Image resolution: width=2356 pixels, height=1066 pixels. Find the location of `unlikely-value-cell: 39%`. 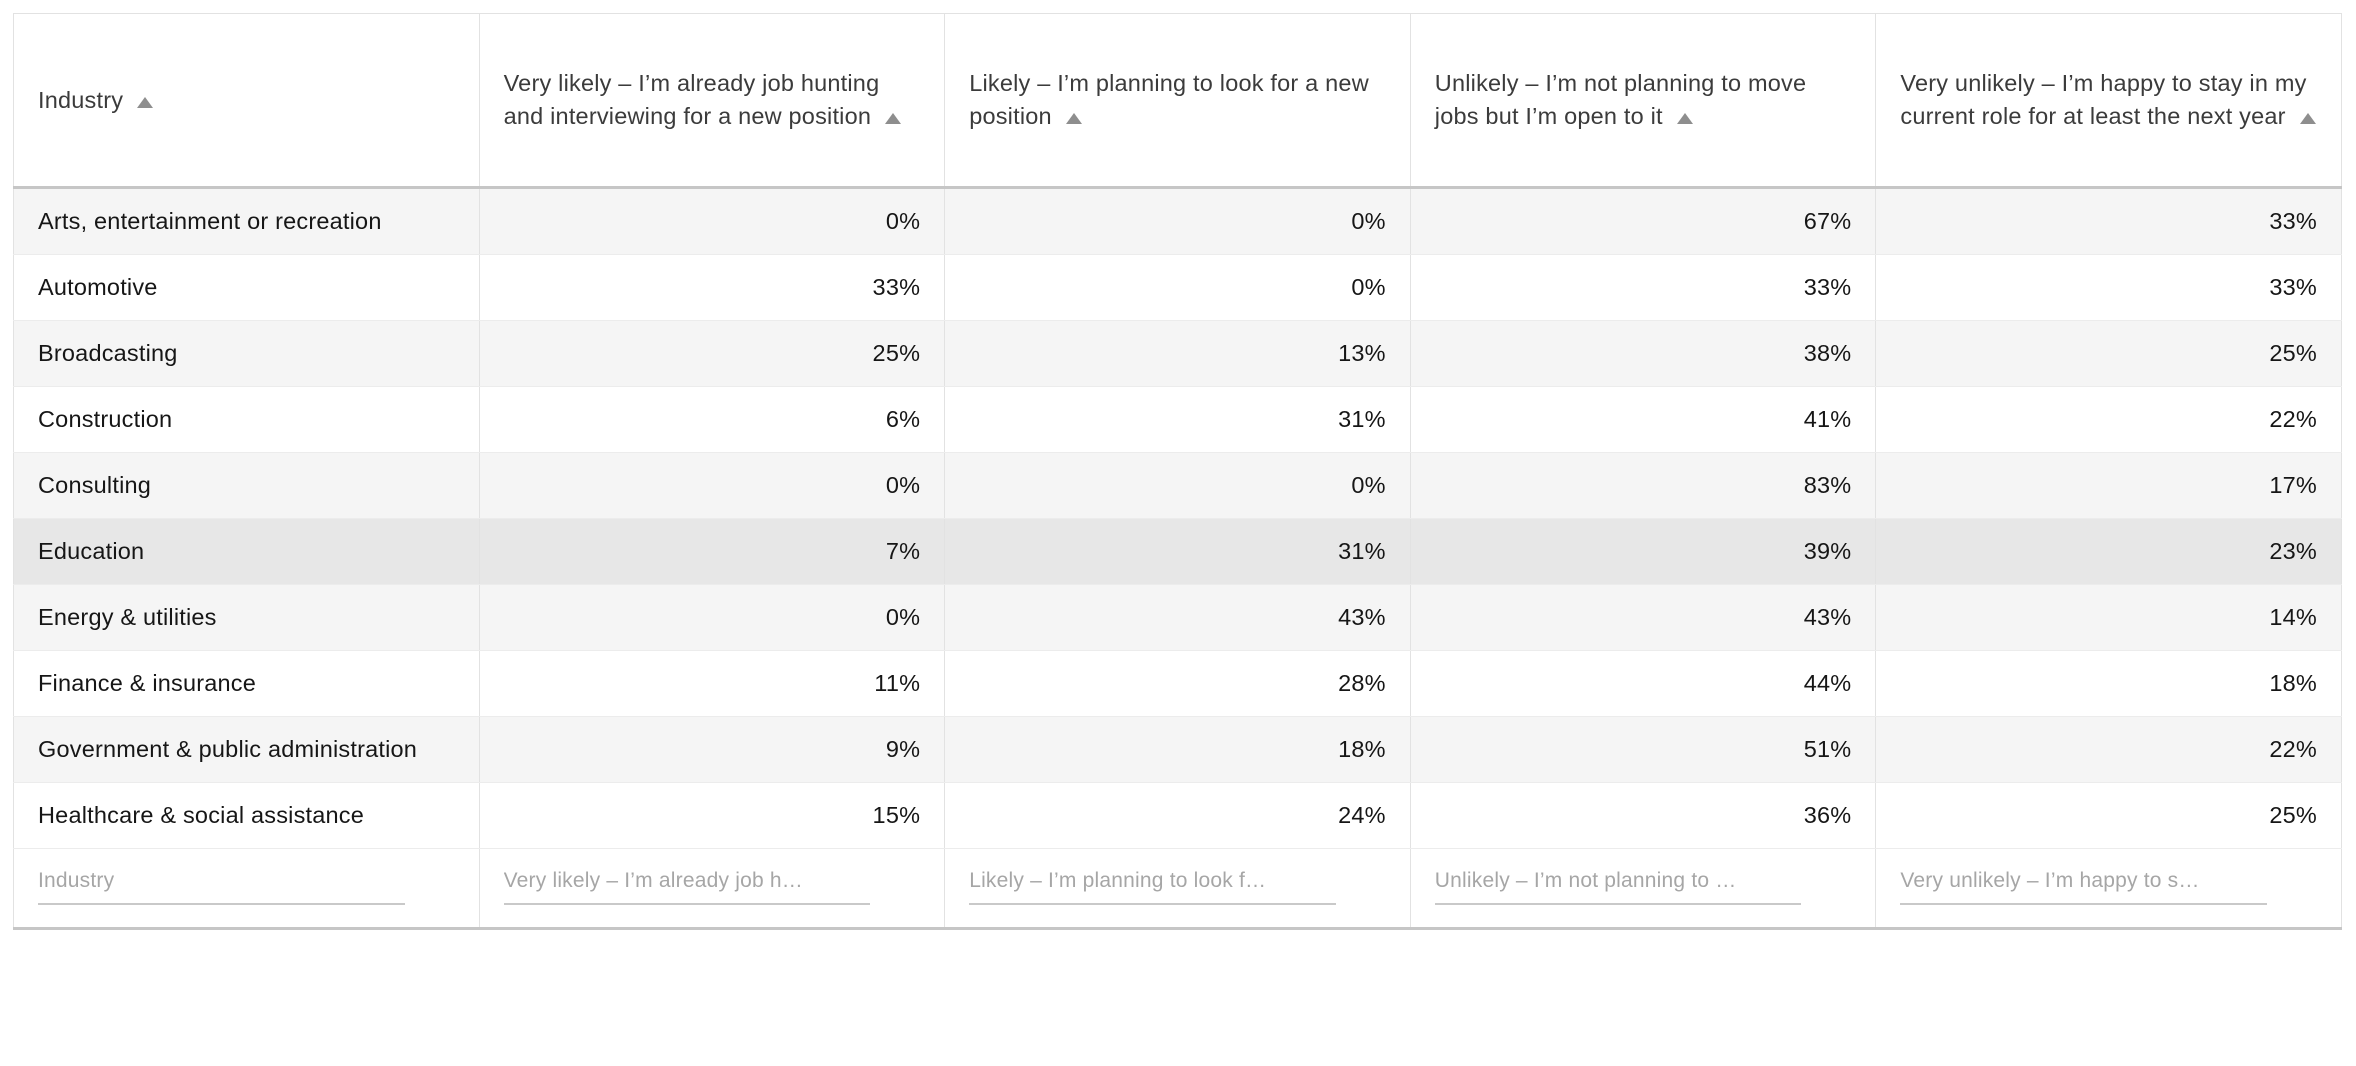

unlikely-value-cell: 39% is located at coordinates (1643, 551).